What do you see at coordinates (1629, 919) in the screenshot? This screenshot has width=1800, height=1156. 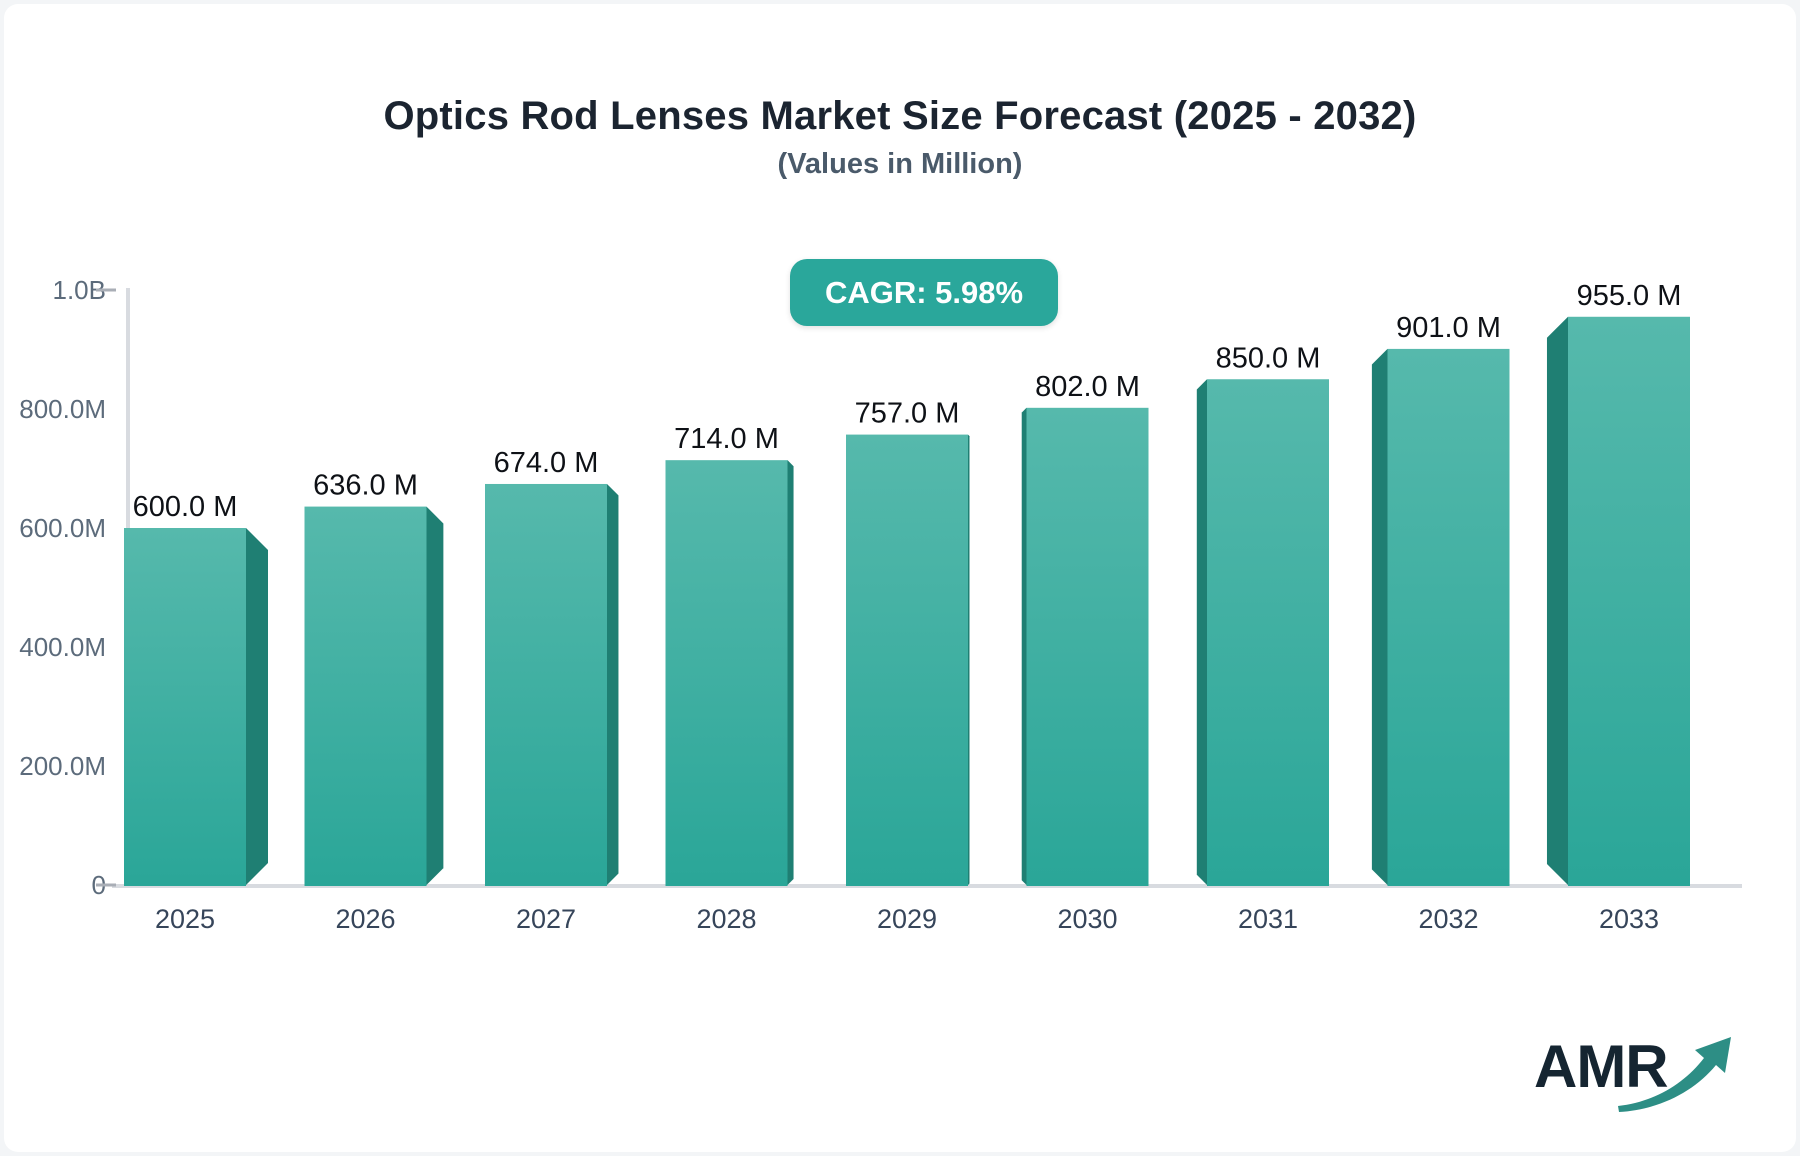 I see `x-axis-label: 2033` at bounding box center [1629, 919].